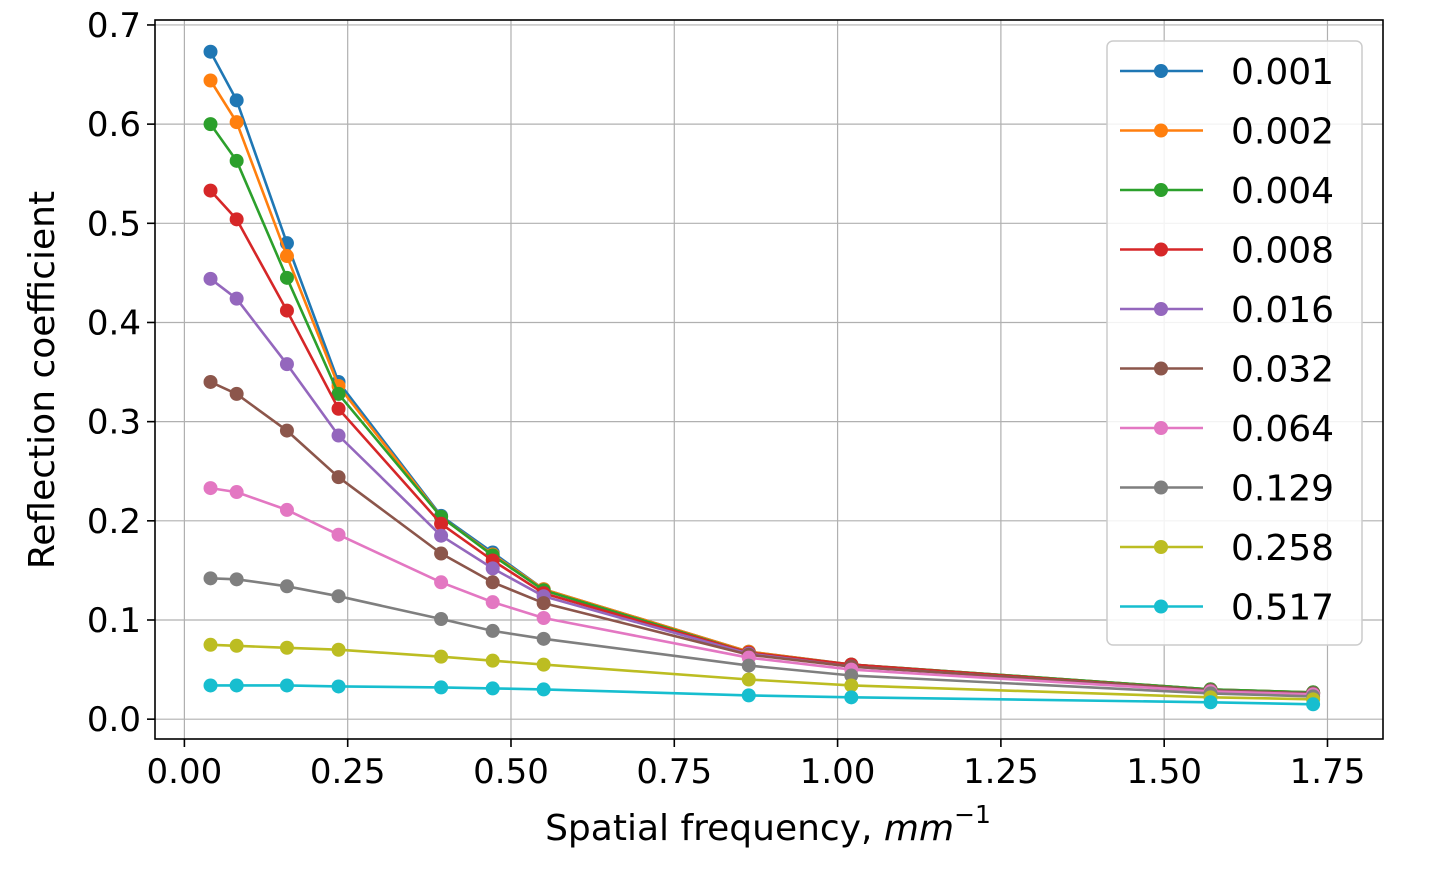 The image size is (1452, 880). I want to click on series-0.258, so click(762, 672).